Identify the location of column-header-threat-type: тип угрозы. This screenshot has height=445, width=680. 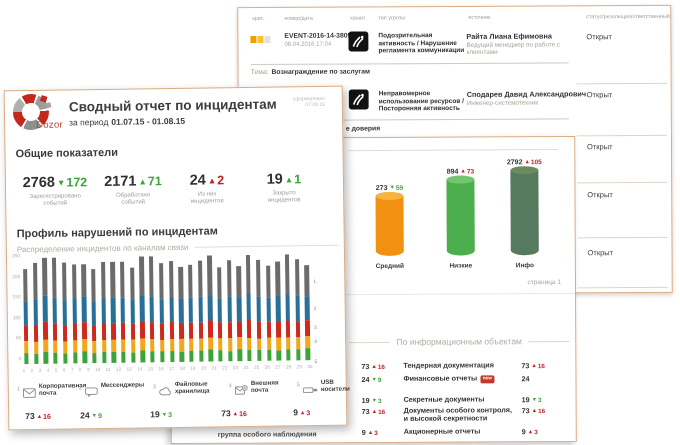
(392, 18).